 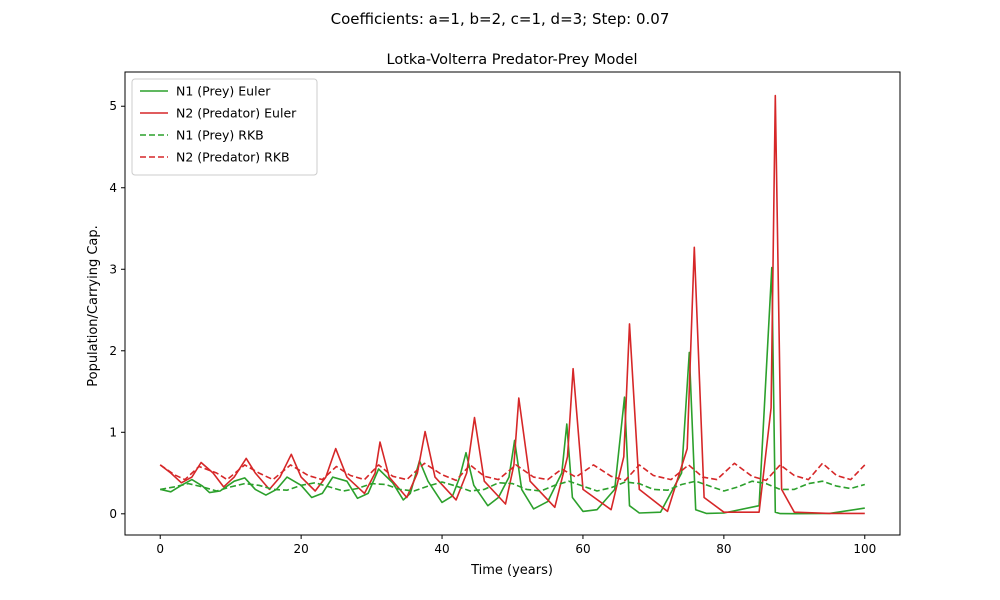 I want to click on x-axis-label: Time (years), so click(x=511, y=570).